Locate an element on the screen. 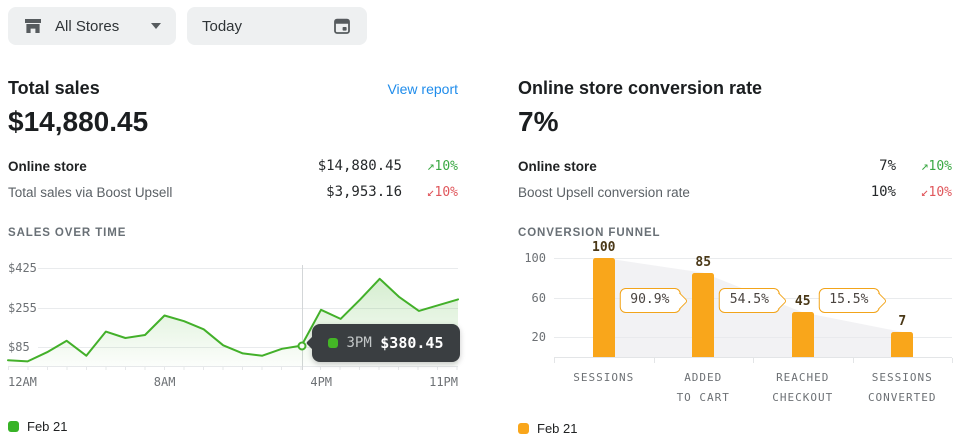 The width and height of the screenshot is (960, 436). legend-swatch-orange is located at coordinates (523, 428).